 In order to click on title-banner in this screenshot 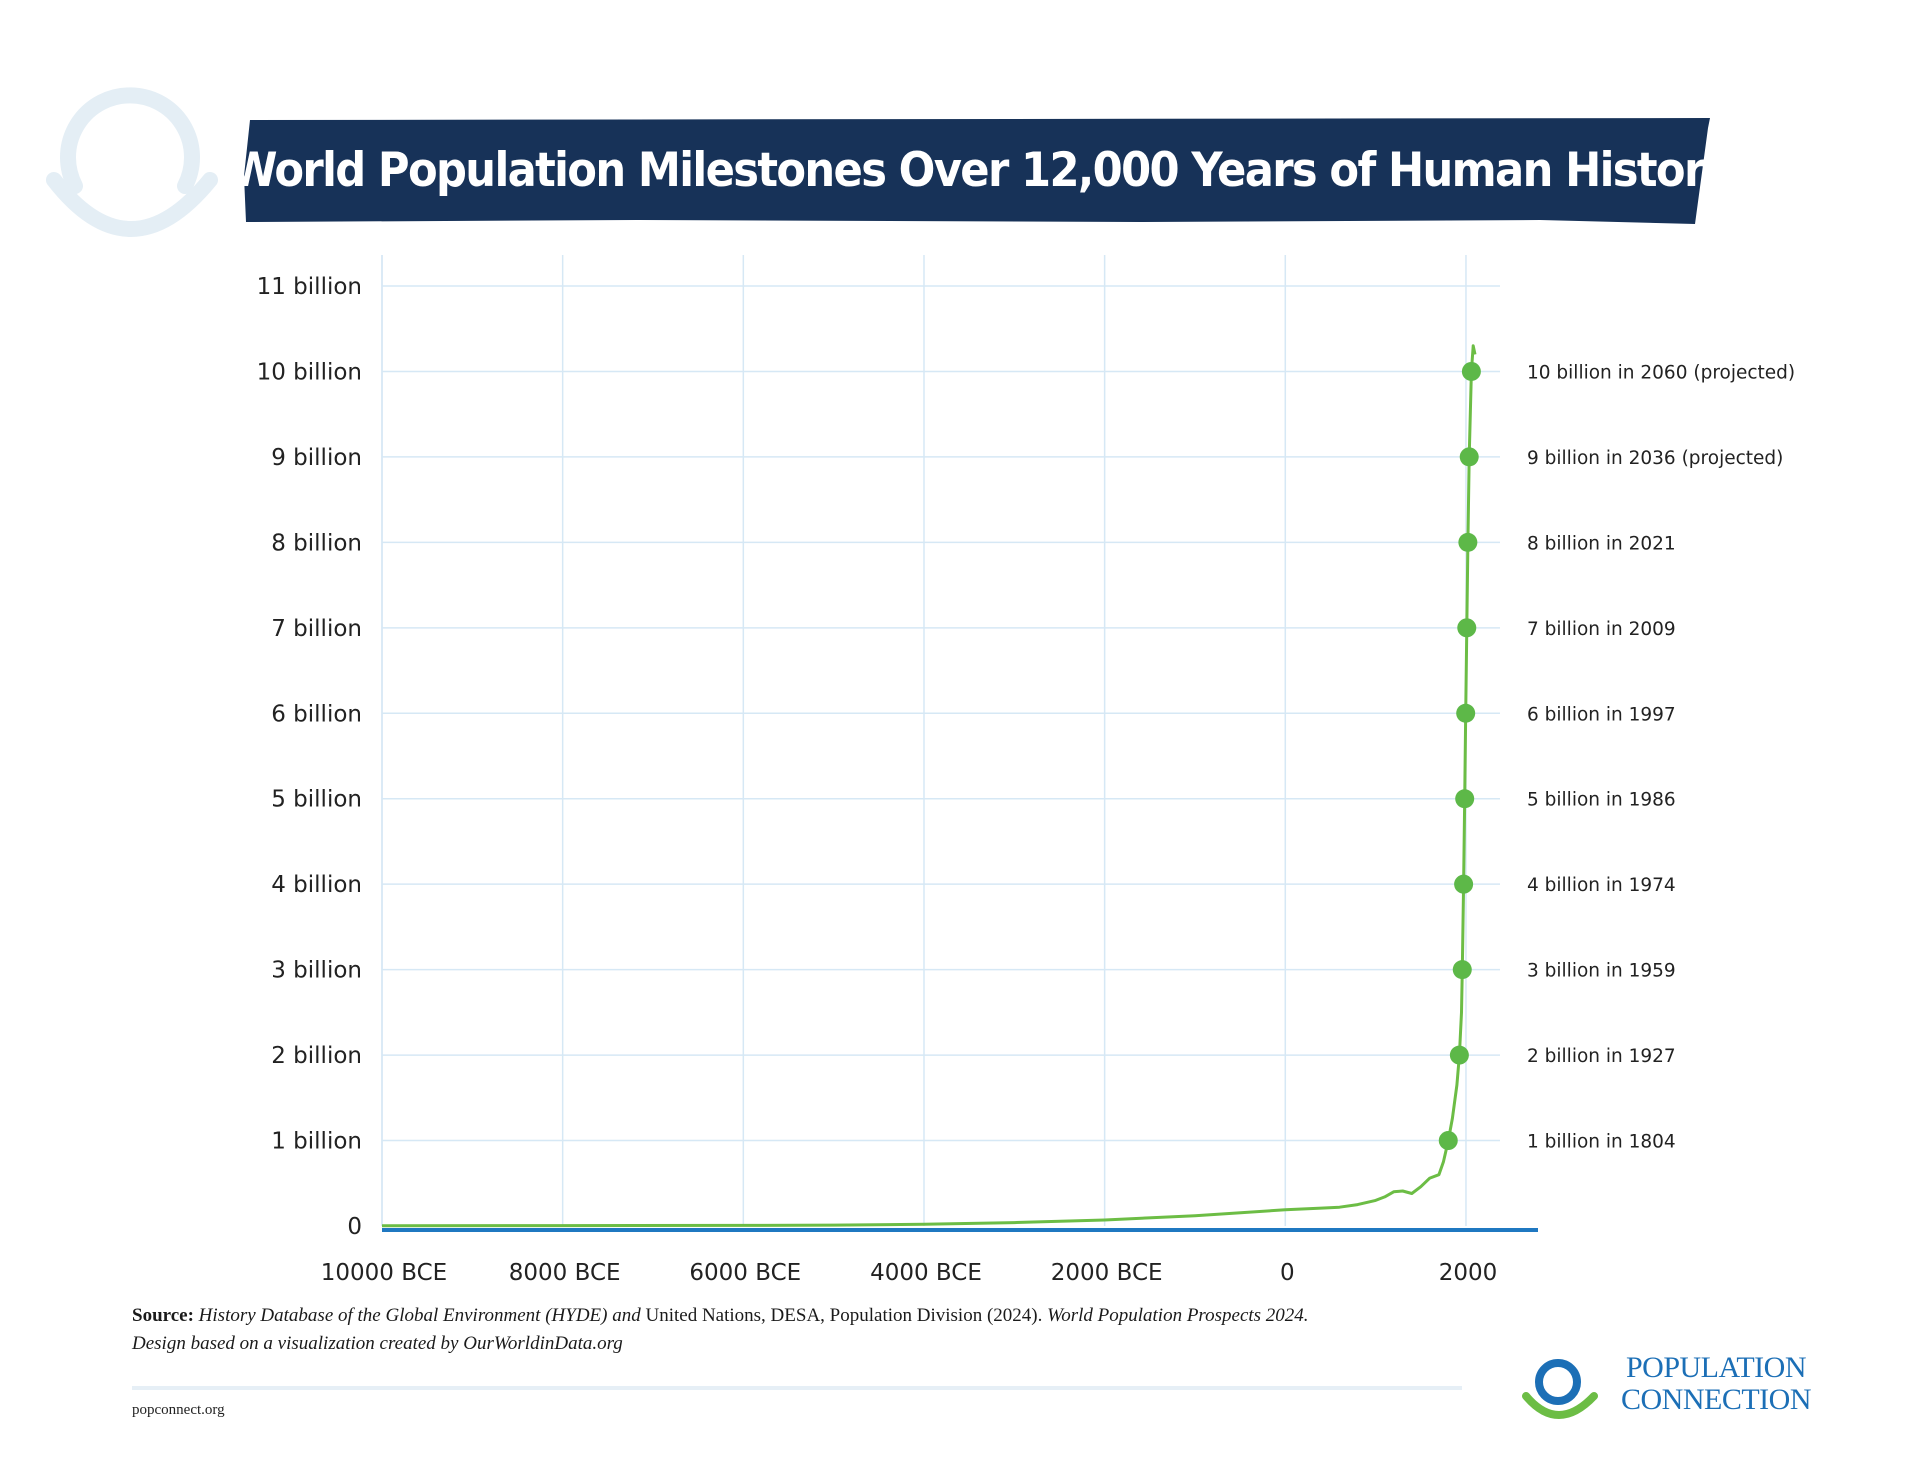, I will do `click(977, 171)`.